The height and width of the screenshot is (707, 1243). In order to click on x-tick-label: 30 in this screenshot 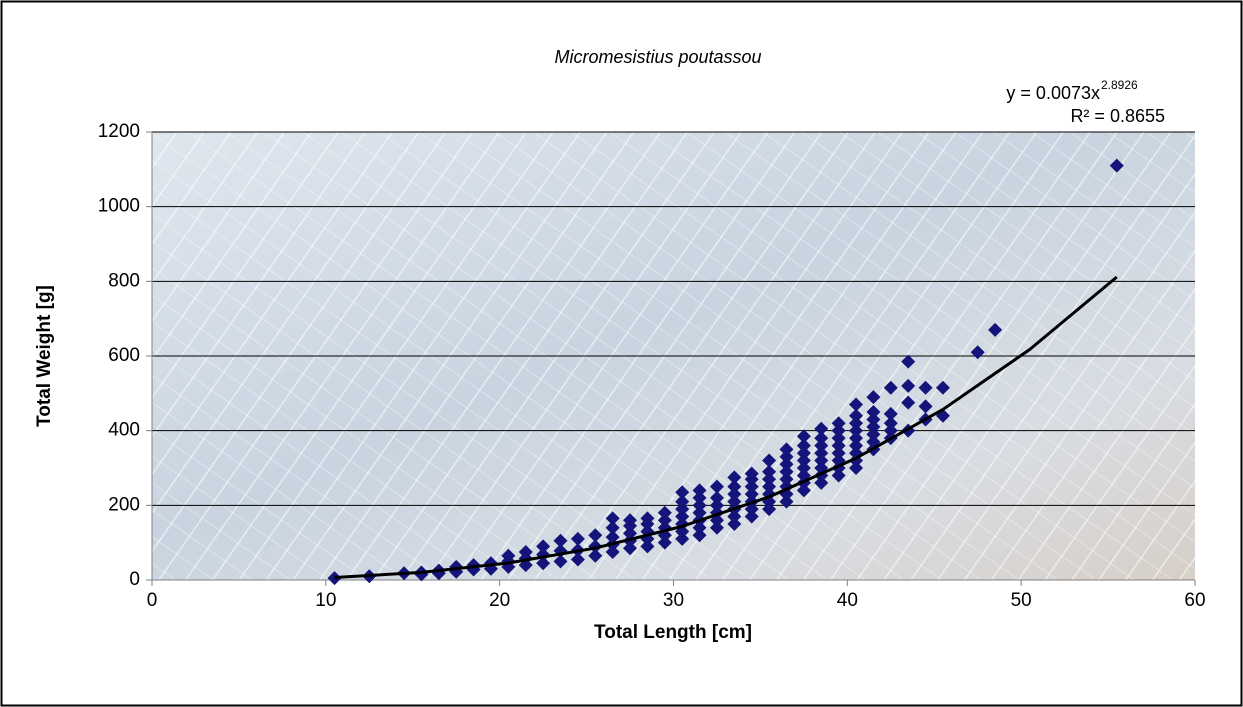, I will do `click(673, 600)`.